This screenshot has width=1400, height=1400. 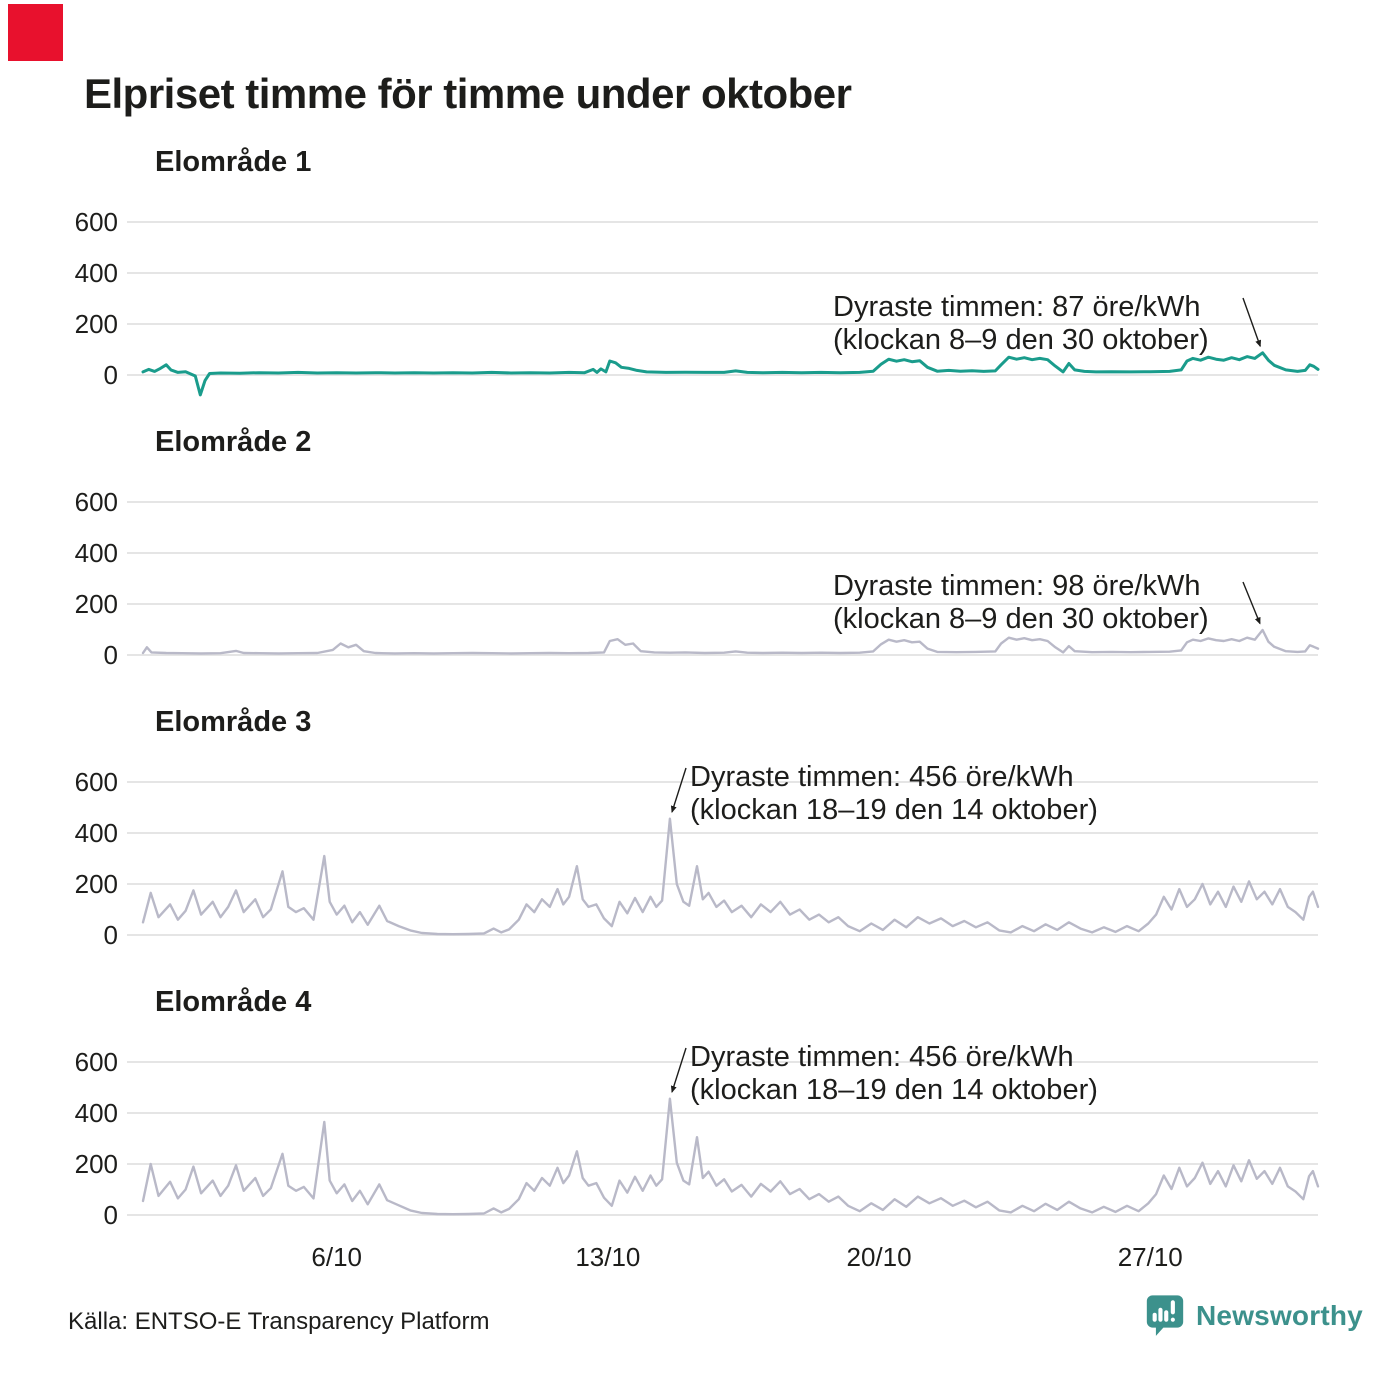 I want to click on annotation-line1: Dyraste timmen: 98 öre/kWh, so click(x=1016, y=586).